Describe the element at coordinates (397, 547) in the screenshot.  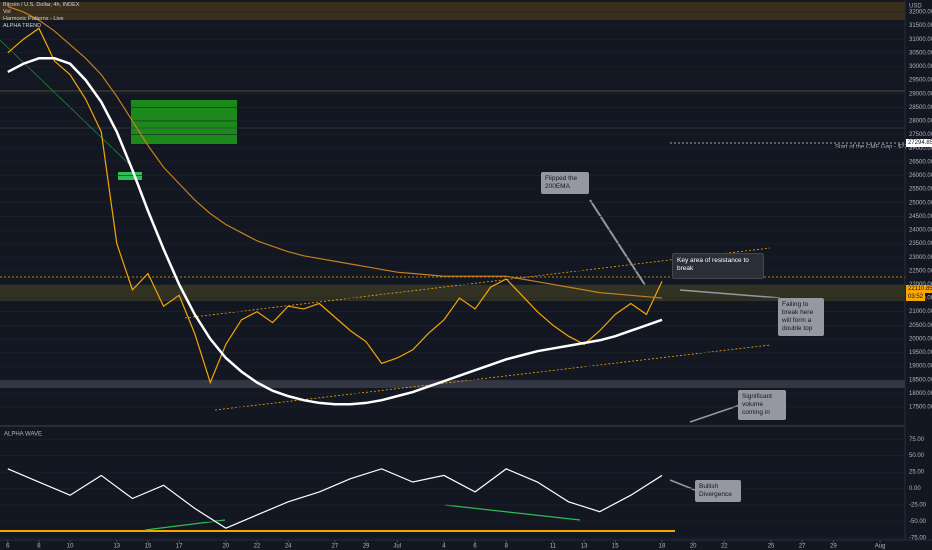
I see `x-tick-label: Jul` at that location.